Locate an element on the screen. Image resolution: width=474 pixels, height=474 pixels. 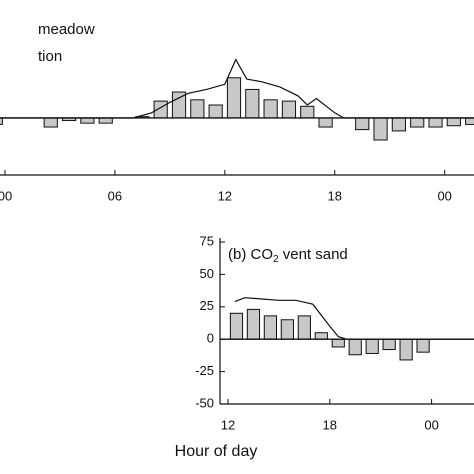
title-part: (b) CO is located at coordinates (250, 254).